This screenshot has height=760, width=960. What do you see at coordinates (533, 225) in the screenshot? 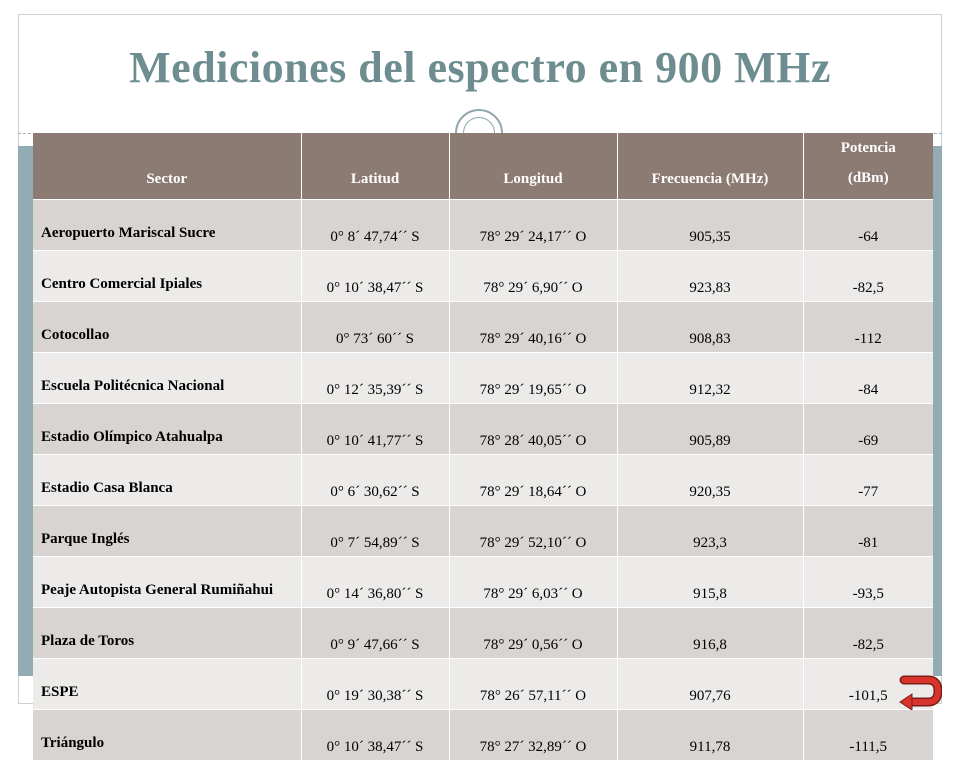
I see `cell-longitud: 78° 29´ 24,17´´ O` at bounding box center [533, 225].